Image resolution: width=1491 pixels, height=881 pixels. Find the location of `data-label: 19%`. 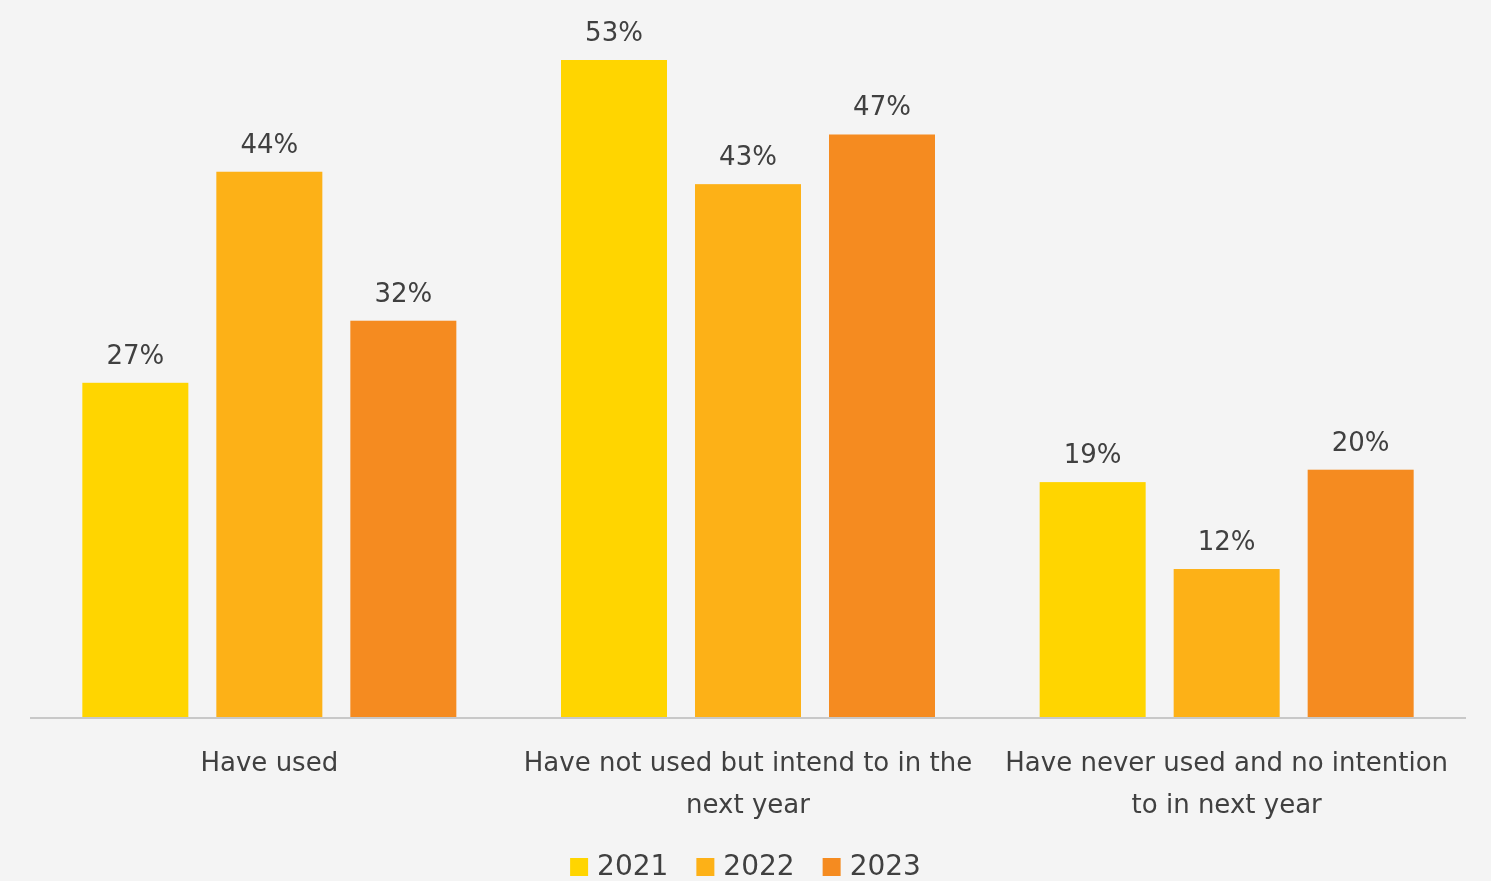

data-label: 19% is located at coordinates (1092, 454).